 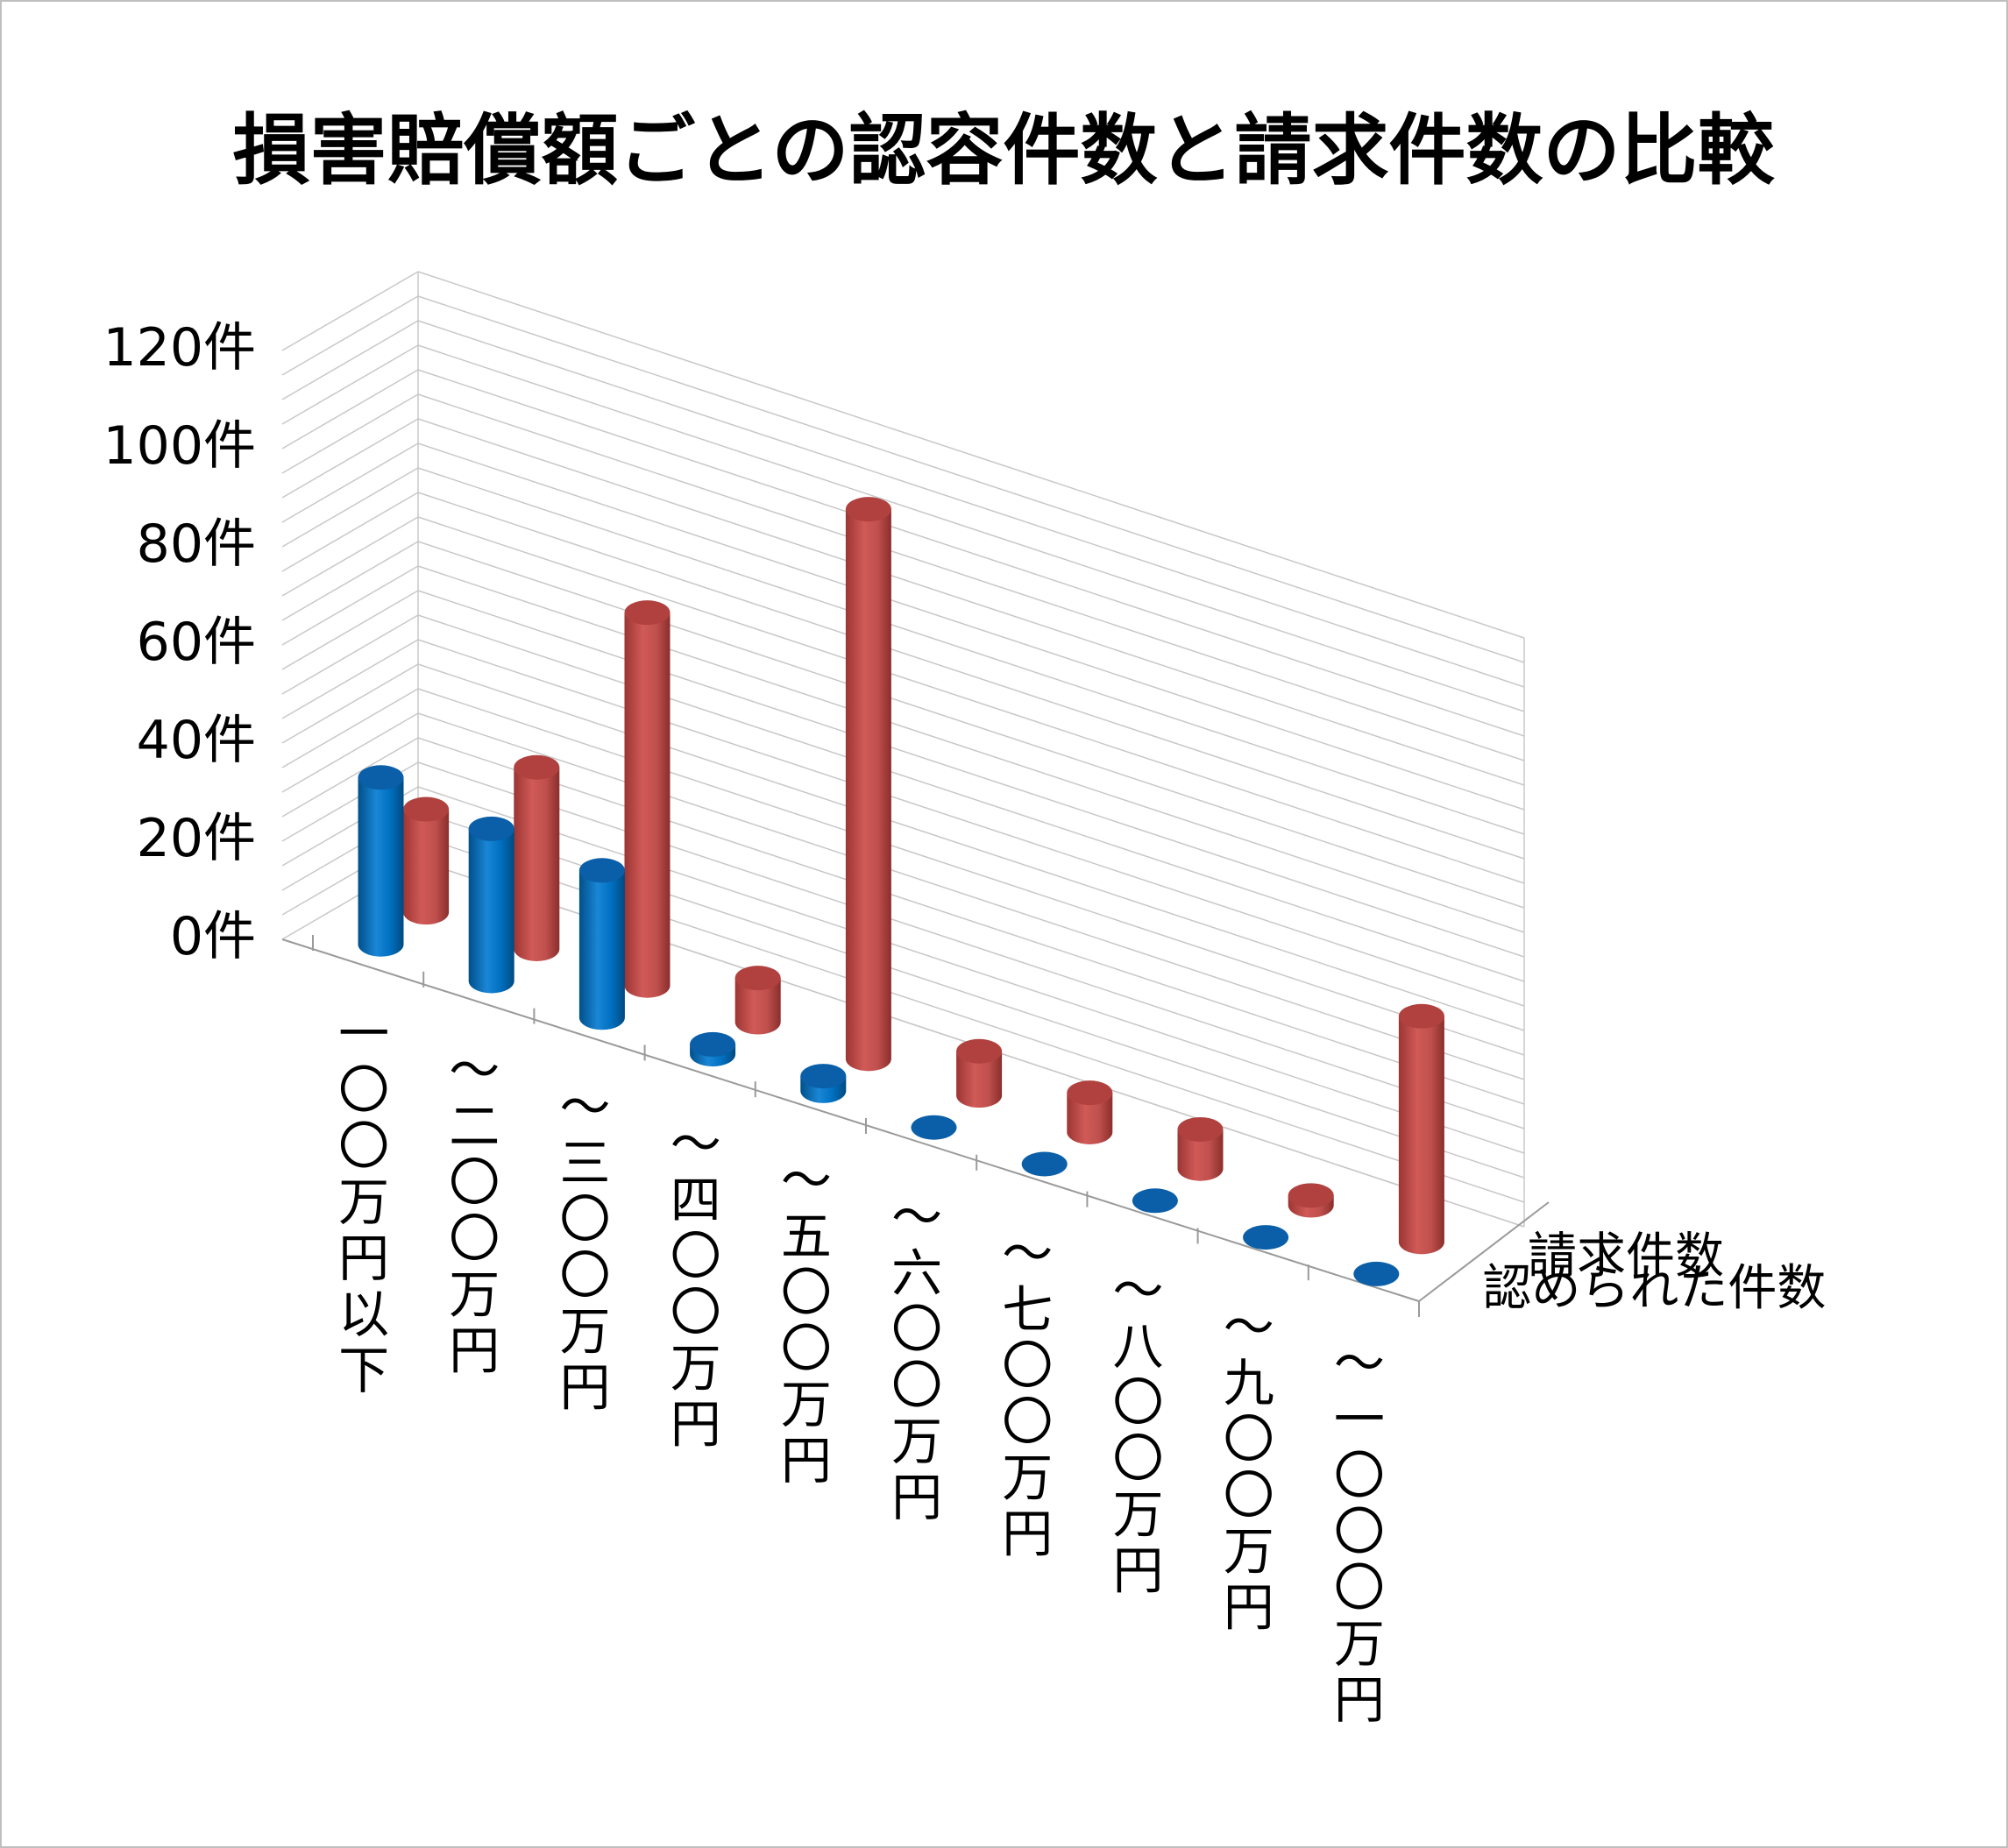 I want to click on y-tick-label: 80件, so click(x=196, y=544).